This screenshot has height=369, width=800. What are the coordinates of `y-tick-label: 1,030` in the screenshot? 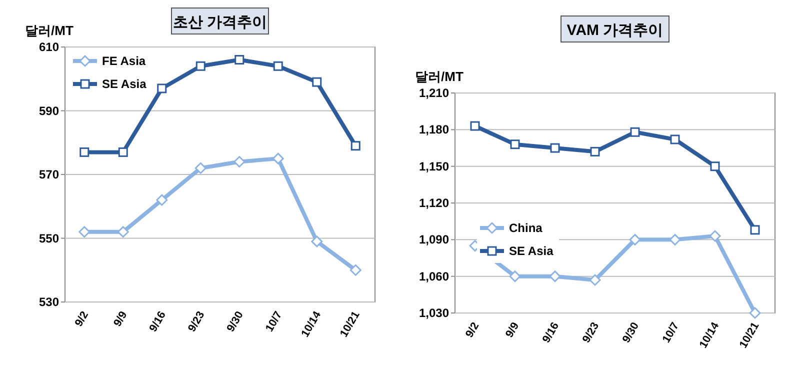 It's located at (434, 313).